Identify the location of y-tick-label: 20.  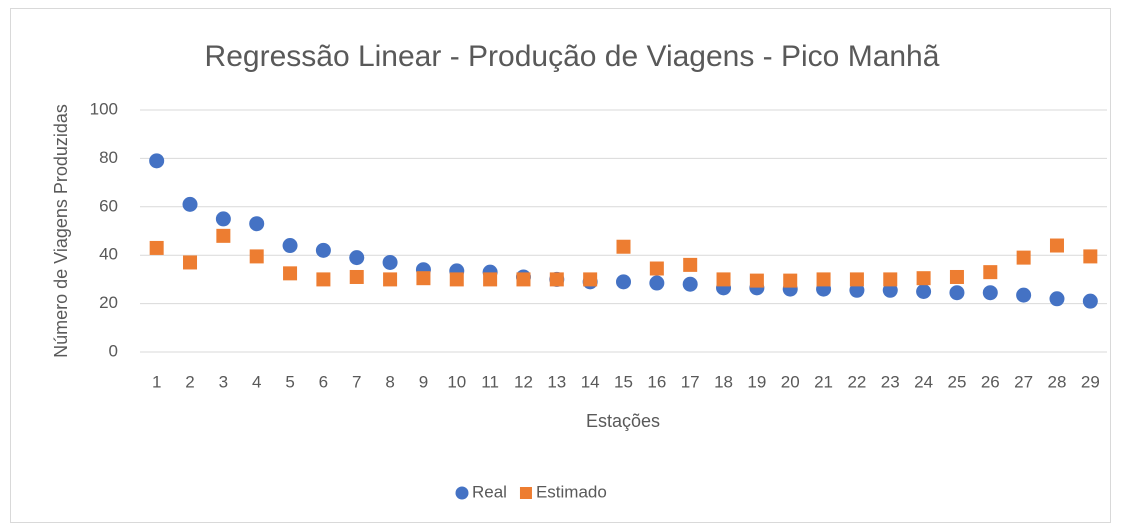
(108, 302).